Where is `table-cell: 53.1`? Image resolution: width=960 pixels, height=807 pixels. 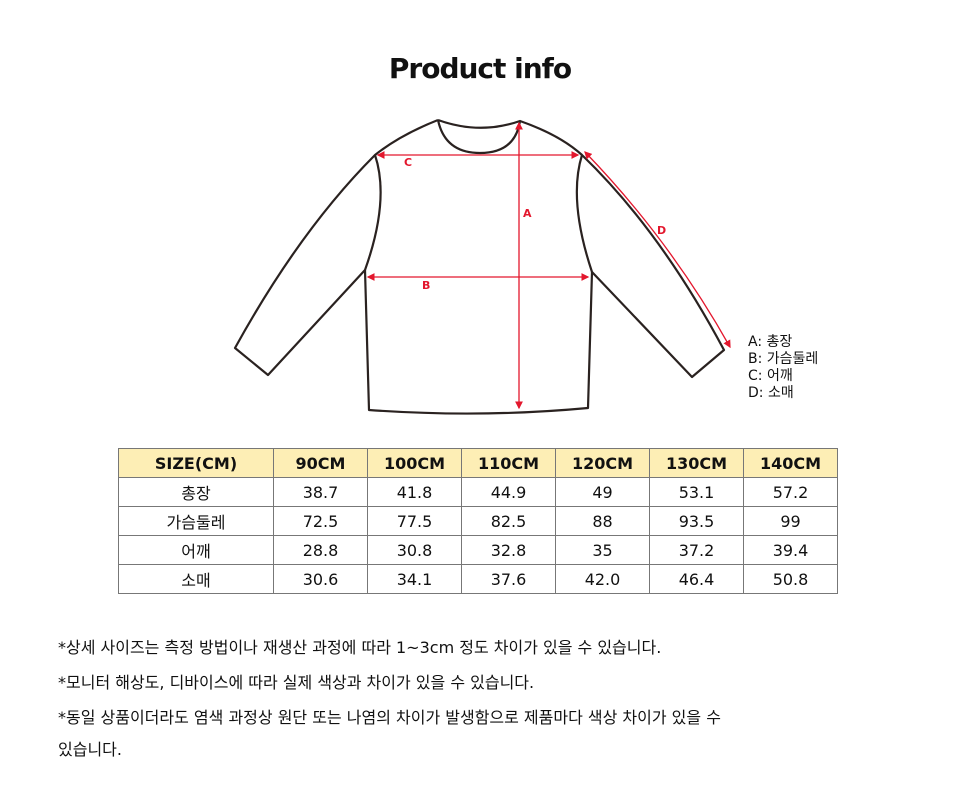
table-cell: 53.1 is located at coordinates (696, 492).